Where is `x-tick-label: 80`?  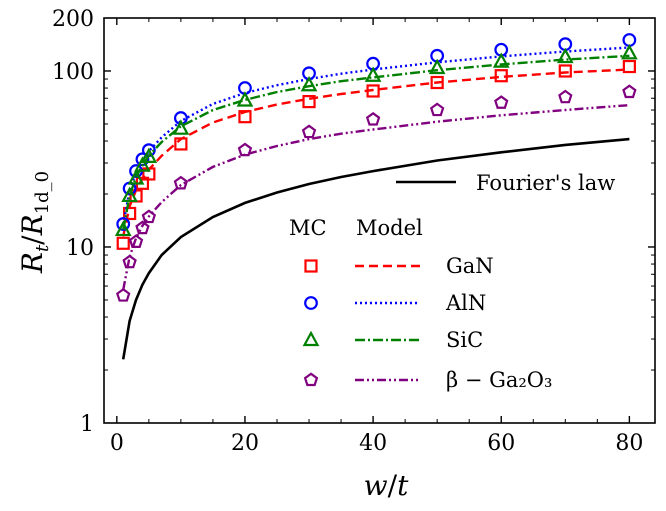 x-tick-label: 80 is located at coordinates (629, 443).